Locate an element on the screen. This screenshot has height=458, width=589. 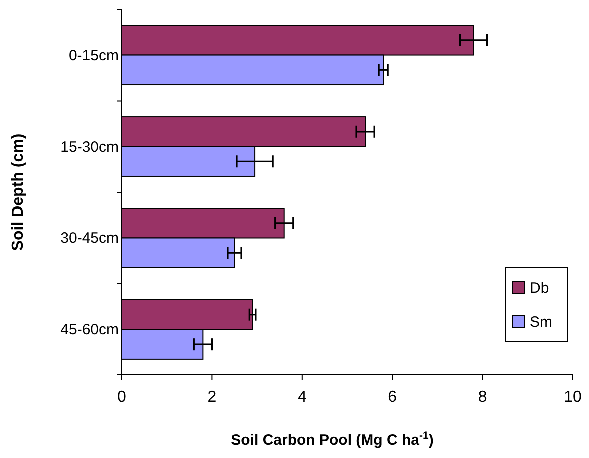
x-tick-label: 0 is located at coordinates (122, 397).